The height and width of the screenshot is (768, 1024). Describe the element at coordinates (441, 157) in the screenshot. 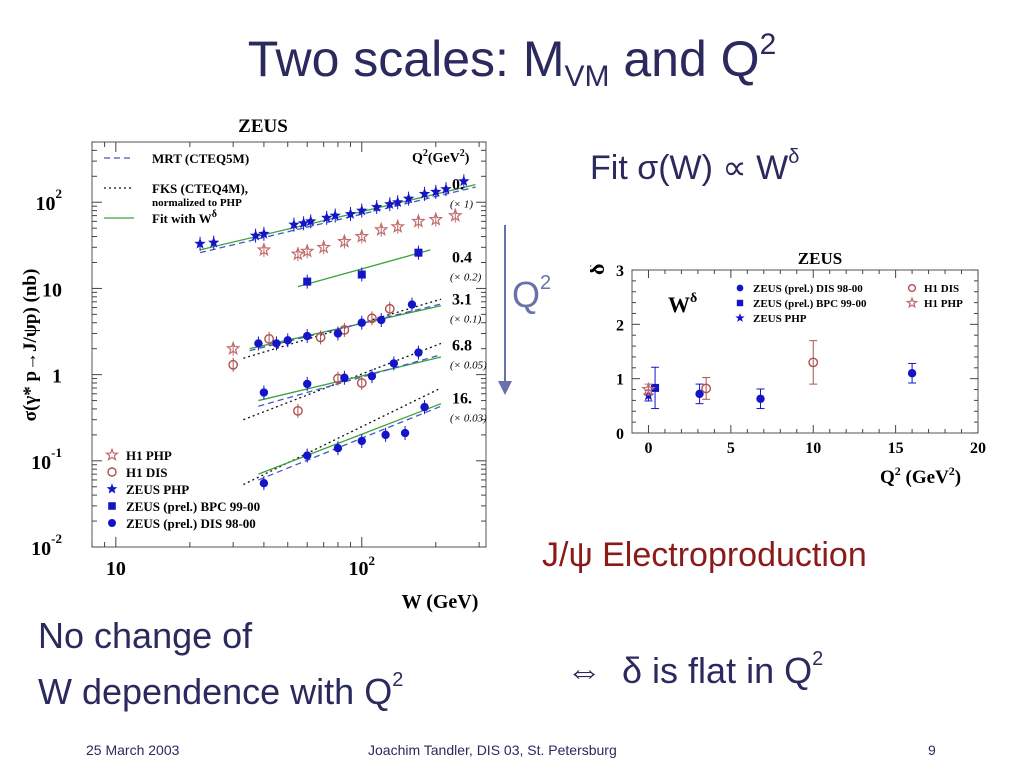

I see `q2-column-header: Q2(GeV2)` at that location.